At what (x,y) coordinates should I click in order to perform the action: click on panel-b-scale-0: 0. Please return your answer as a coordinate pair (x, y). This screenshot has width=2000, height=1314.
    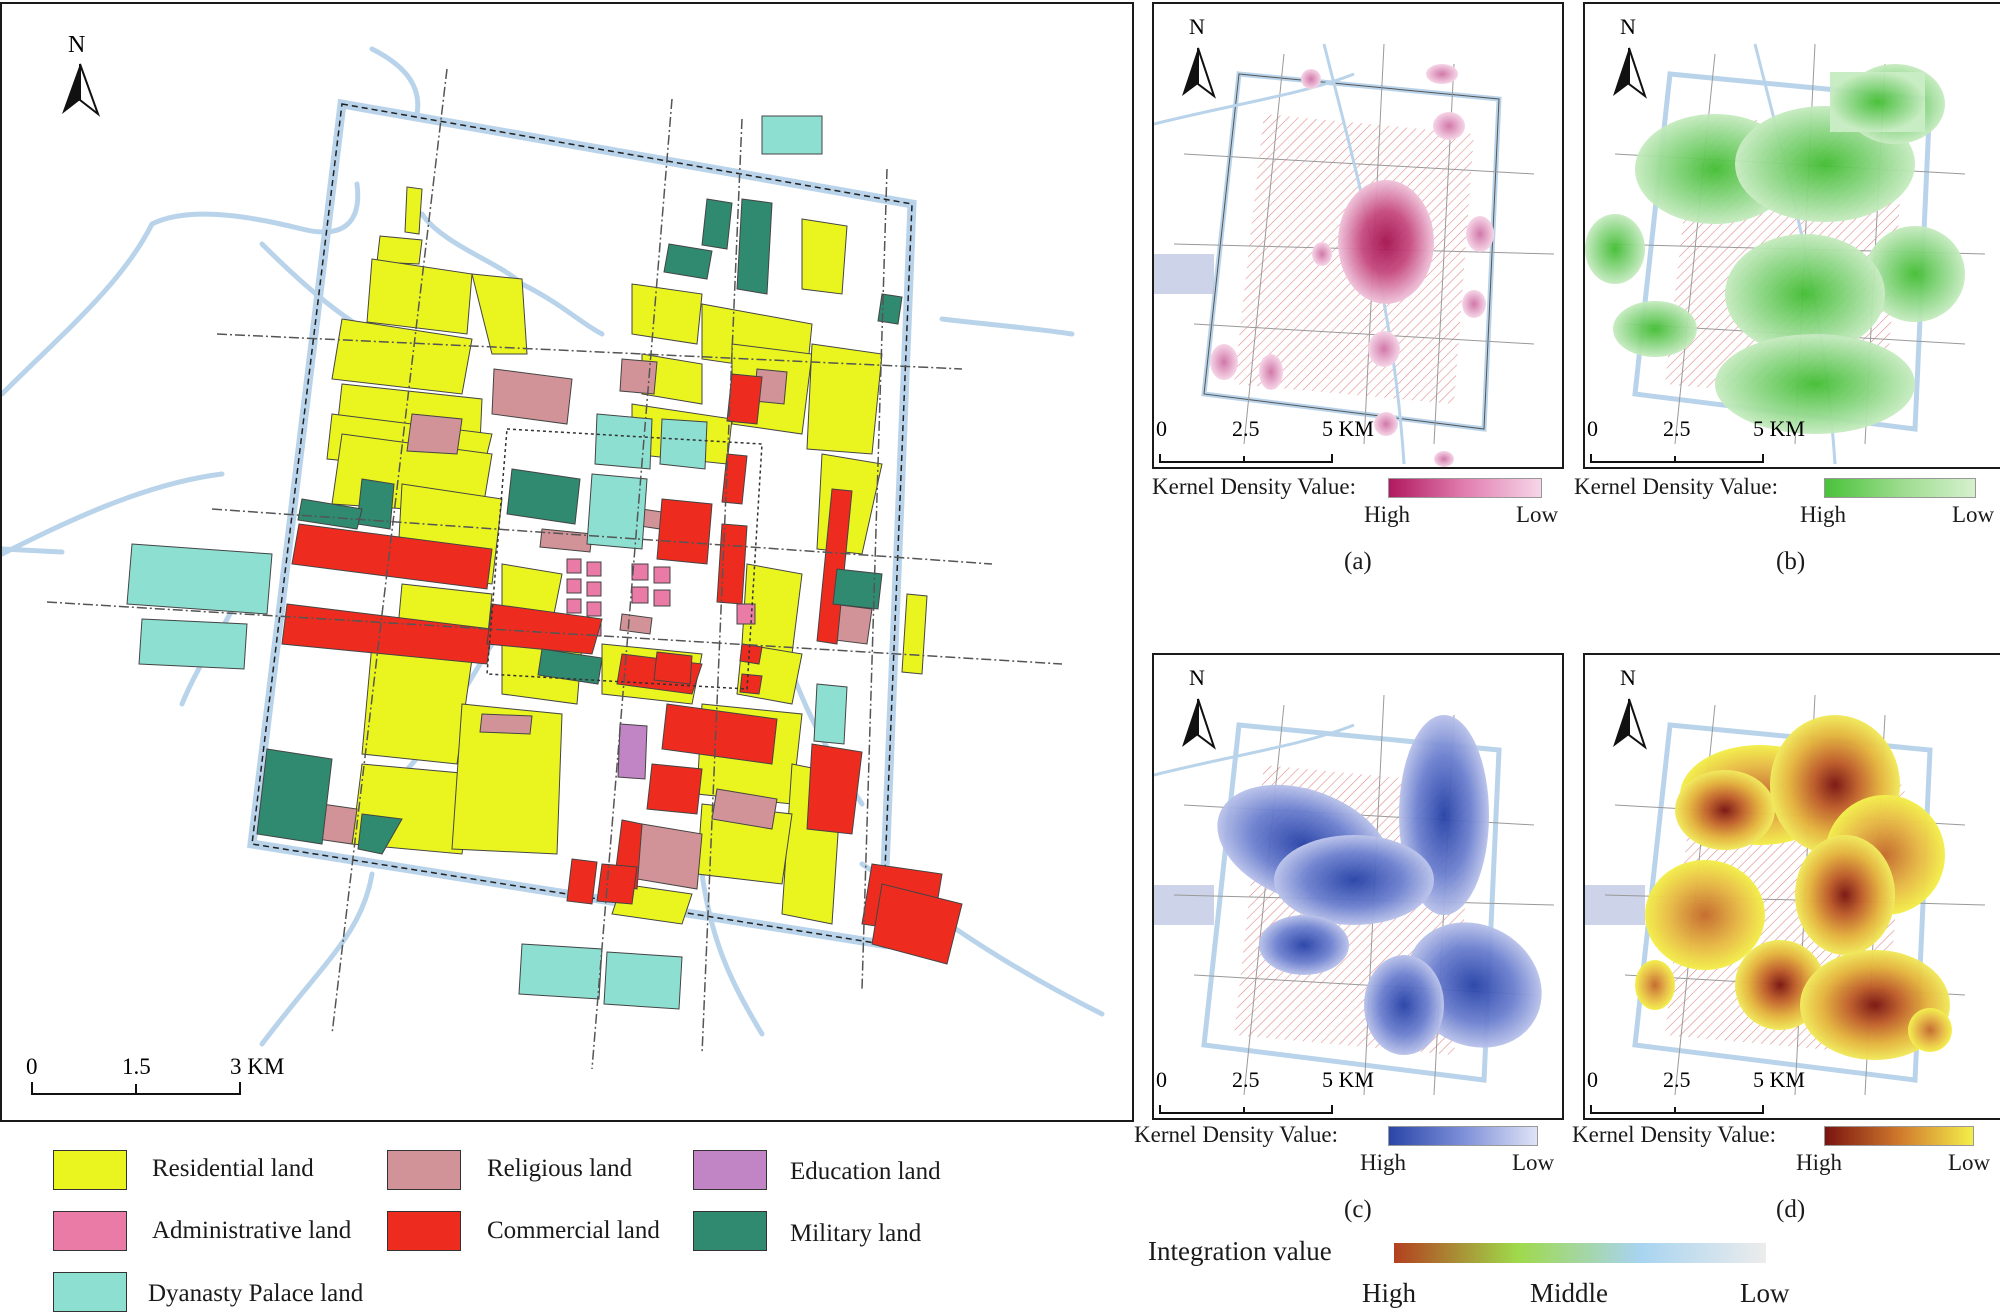
    Looking at the image, I should click on (1592, 428).